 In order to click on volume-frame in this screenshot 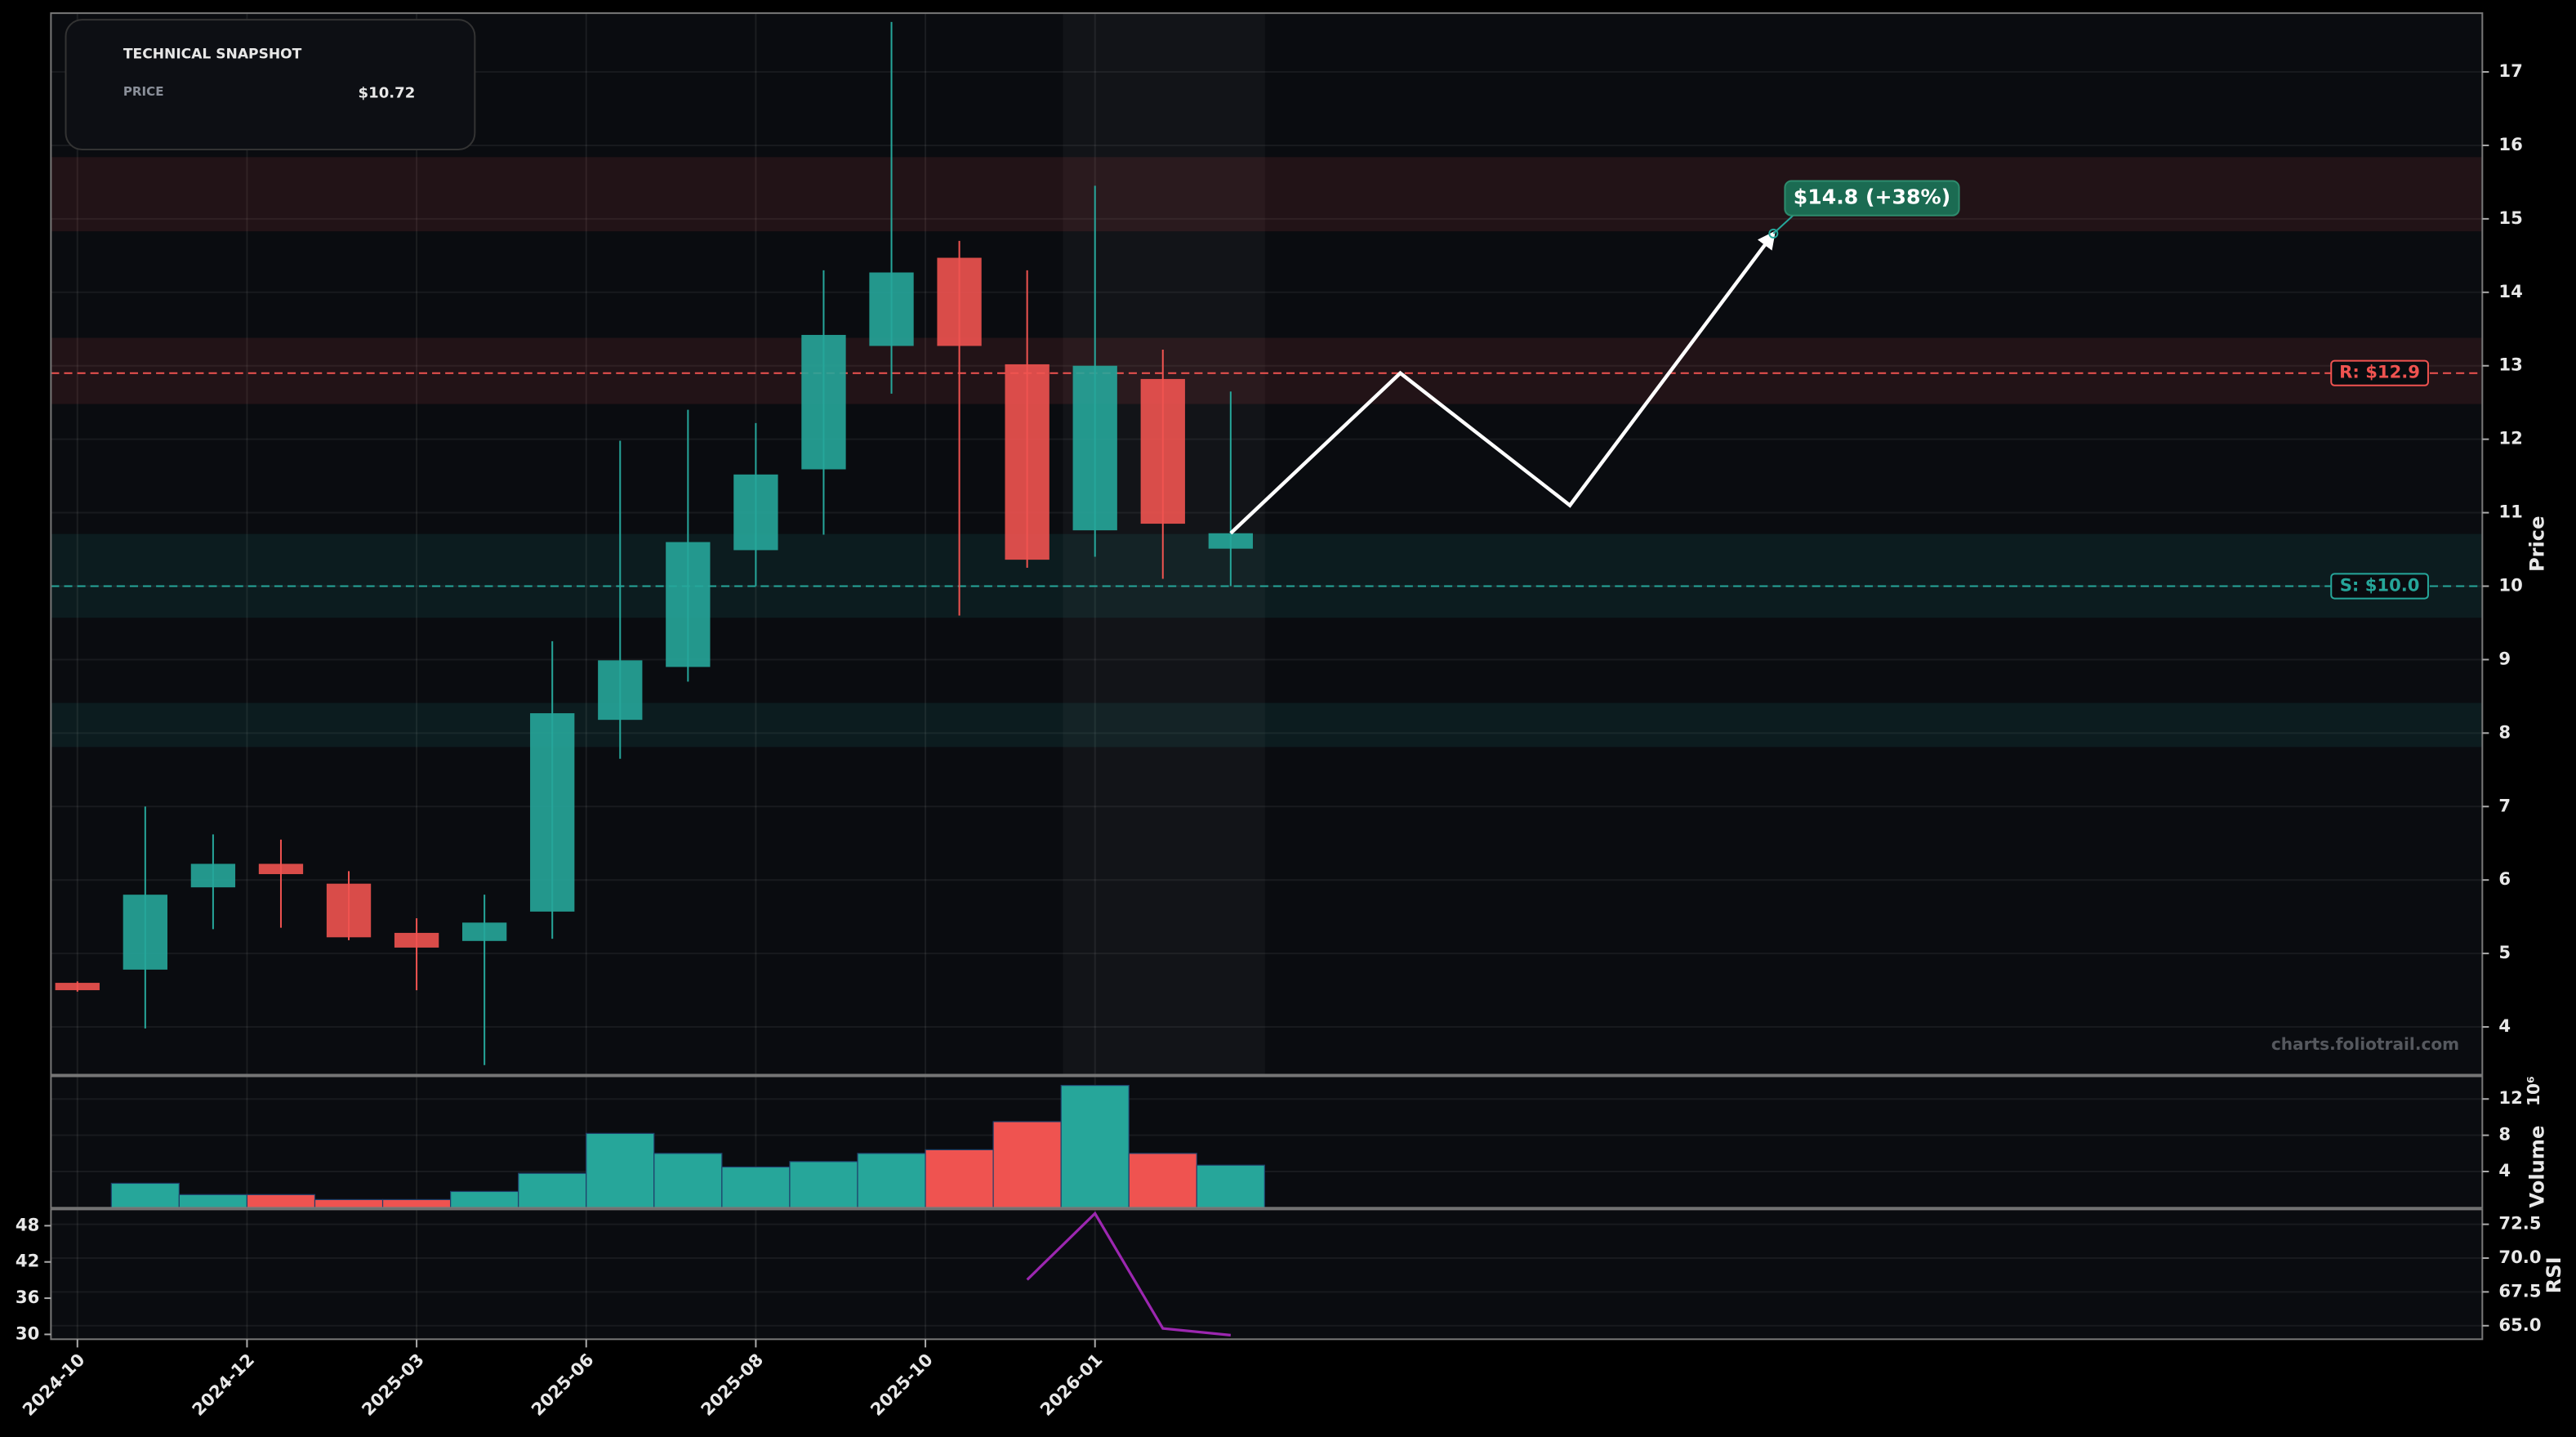, I will do `click(1267, 1142)`.